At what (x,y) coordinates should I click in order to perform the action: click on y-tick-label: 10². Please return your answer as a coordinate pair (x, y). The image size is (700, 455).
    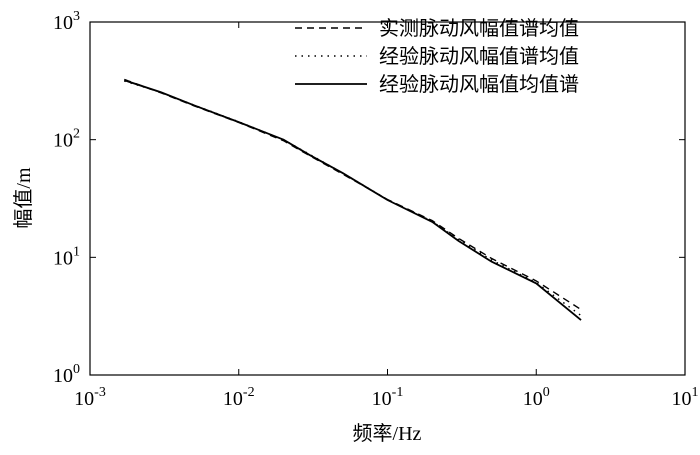
    Looking at the image, I should click on (66, 139).